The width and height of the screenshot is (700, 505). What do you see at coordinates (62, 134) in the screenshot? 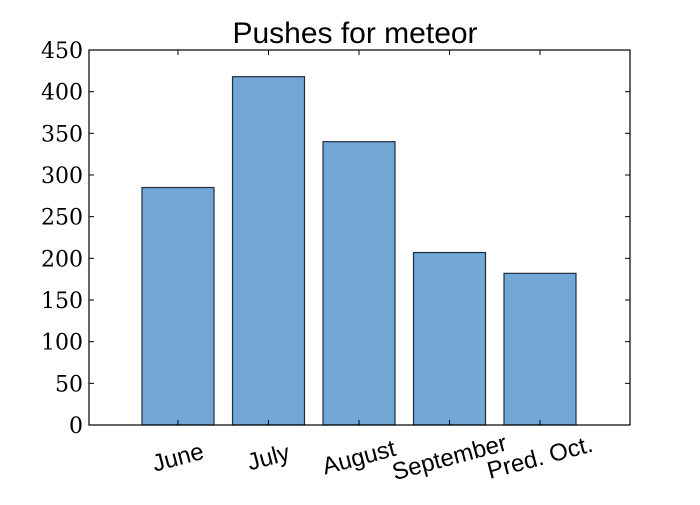
I see `y-tick-label: 350` at bounding box center [62, 134].